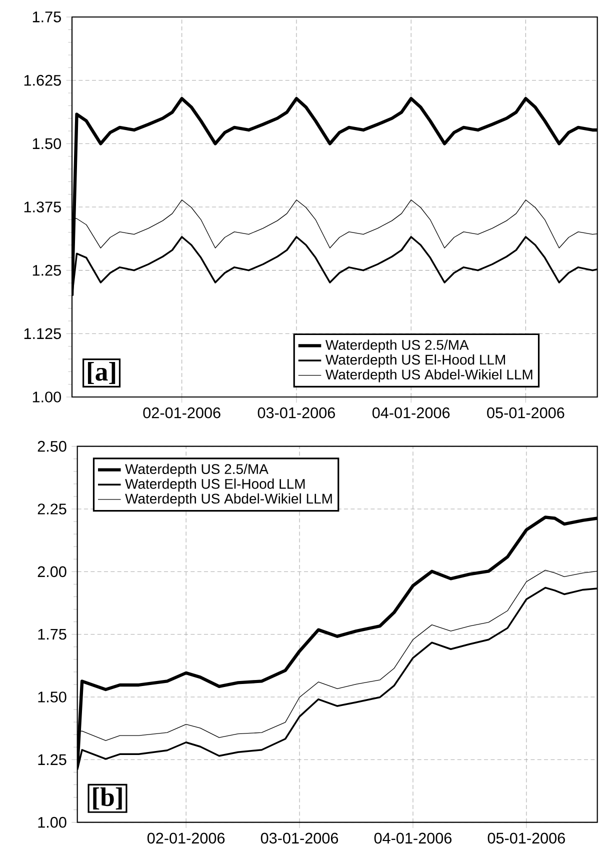 The image size is (599, 845). What do you see at coordinates (42, 334) in the screenshot?
I see `y-tick-label: 1.125` at bounding box center [42, 334].